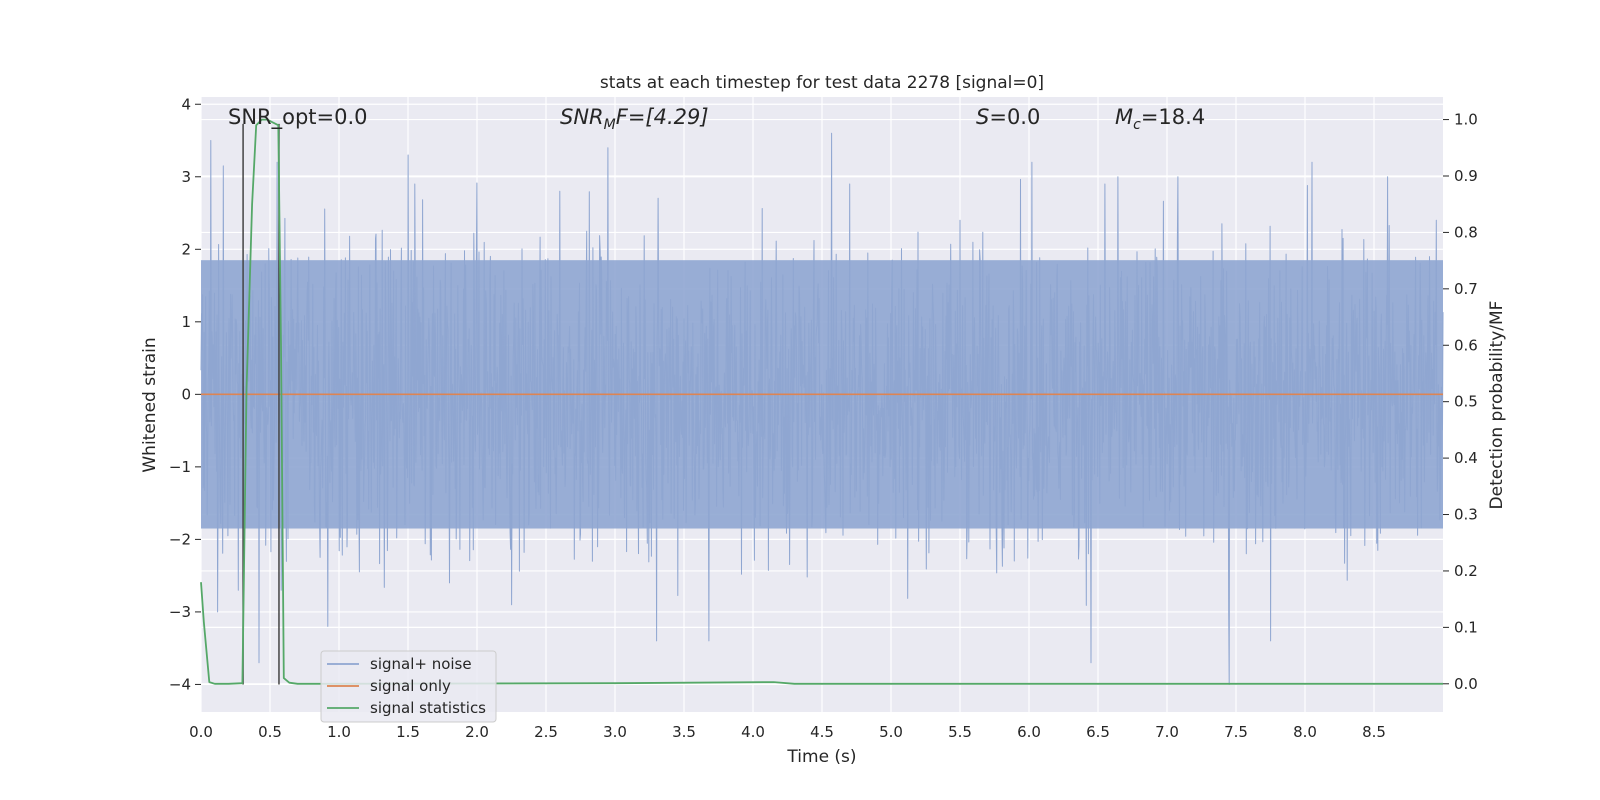  What do you see at coordinates (428, 708) in the screenshot?
I see `legend-label-signal-statistics: signal statistics` at bounding box center [428, 708].